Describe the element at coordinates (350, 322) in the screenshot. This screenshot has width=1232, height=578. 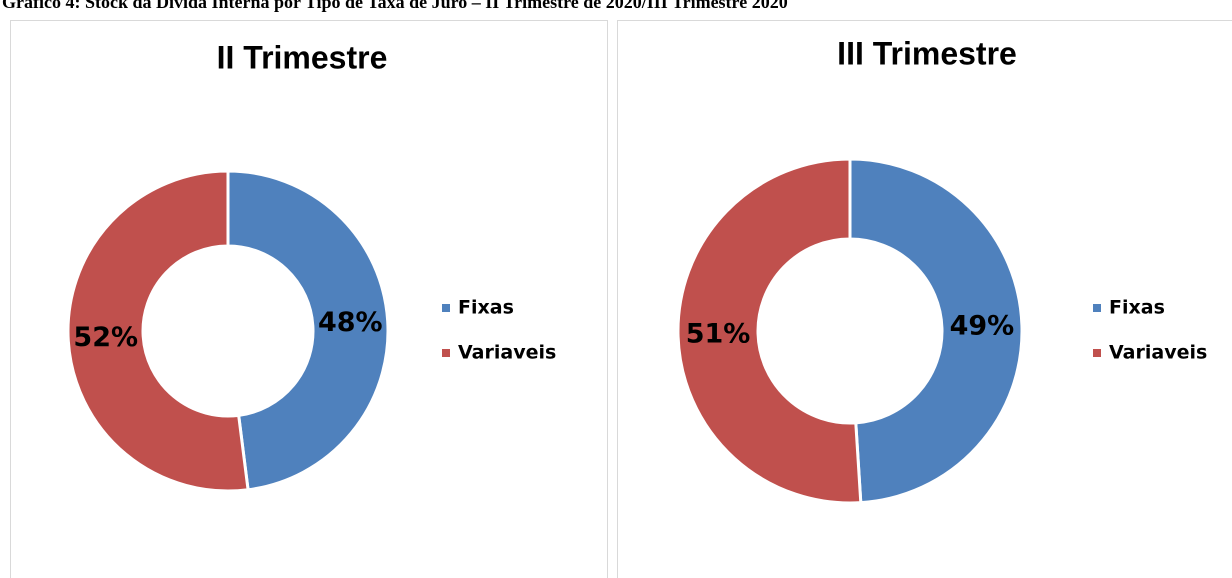
I see `data-label: 48%` at that location.